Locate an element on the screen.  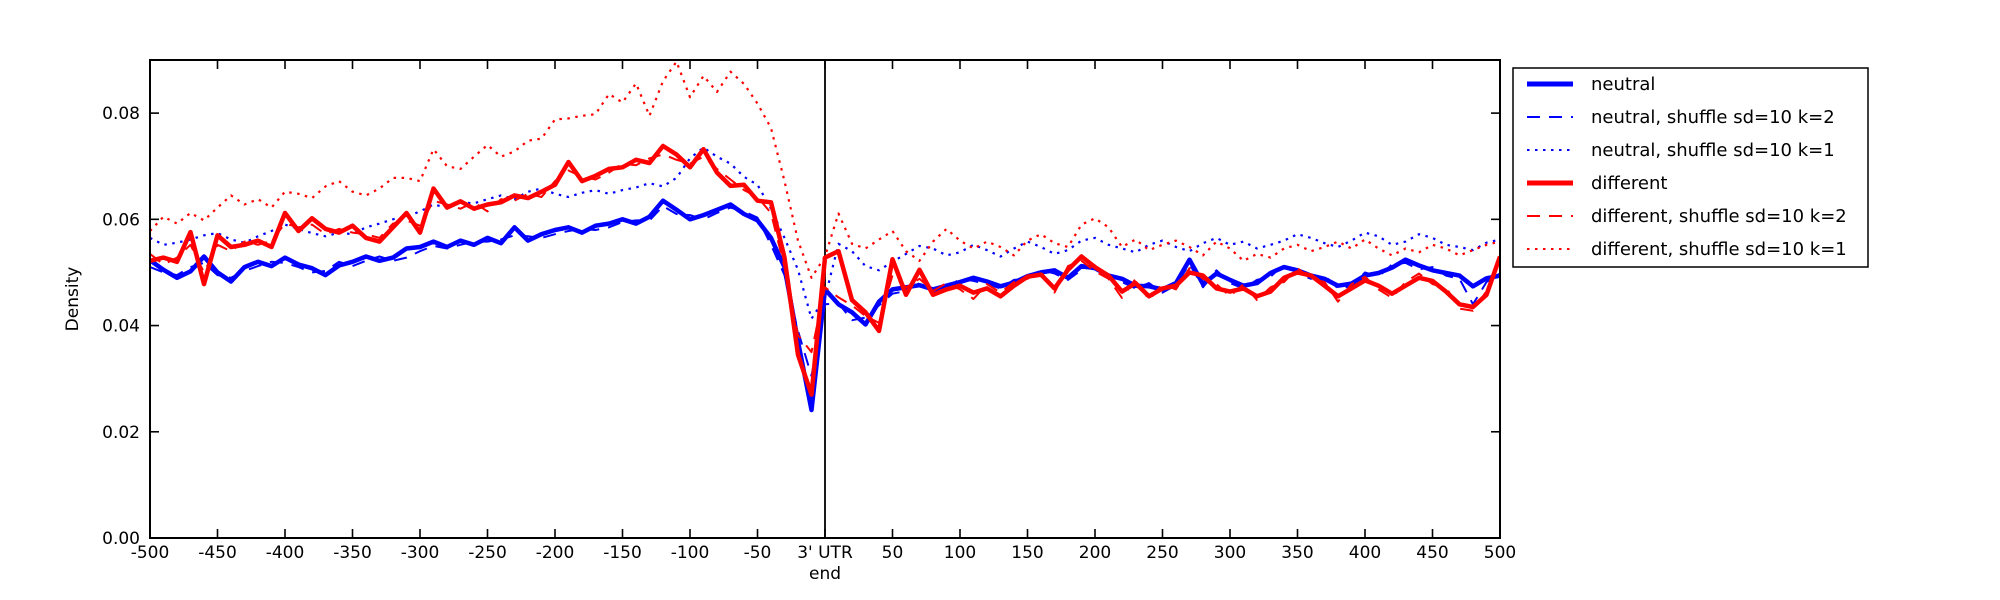
legend-label: different is located at coordinates (1629, 183).